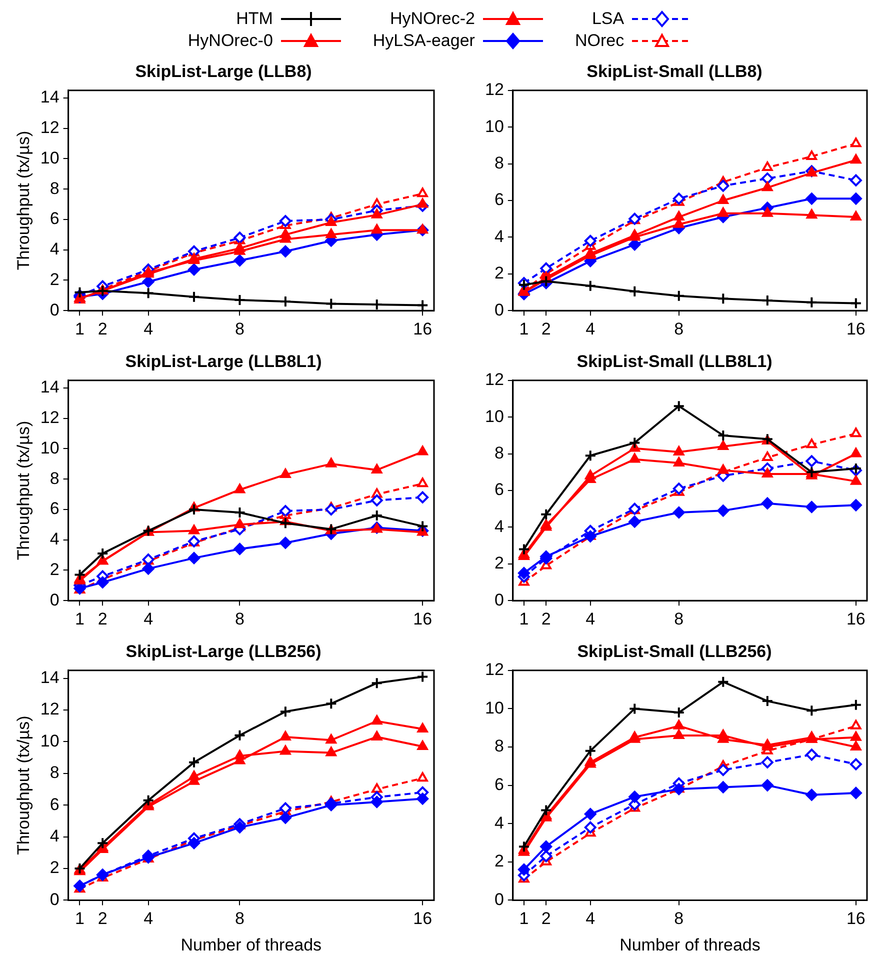  What do you see at coordinates (608, 19) in the screenshot?
I see `legend-label: LSA` at bounding box center [608, 19].